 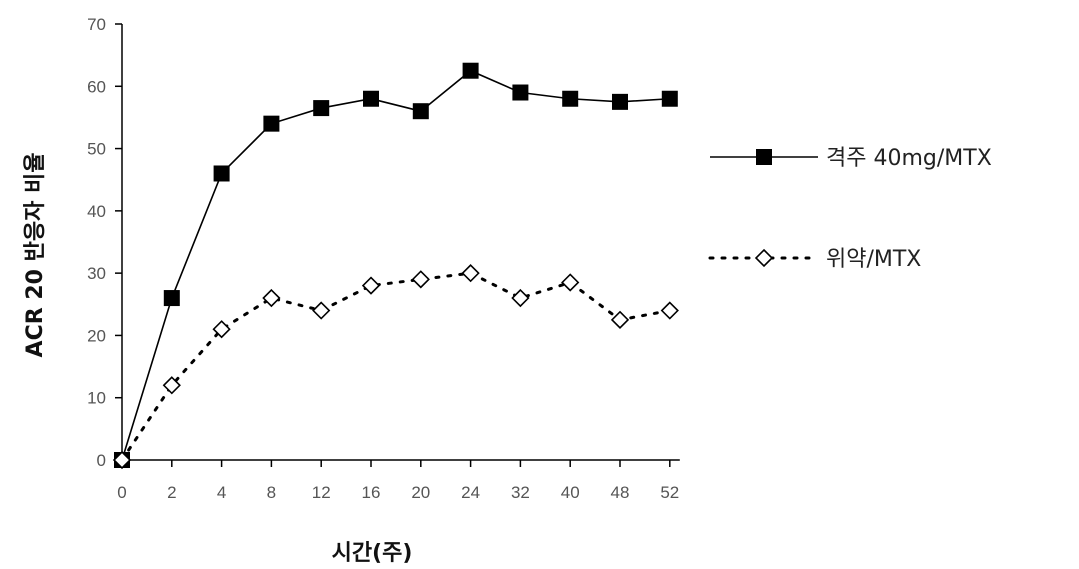 I want to click on x-tick-label: 48, so click(x=620, y=492).